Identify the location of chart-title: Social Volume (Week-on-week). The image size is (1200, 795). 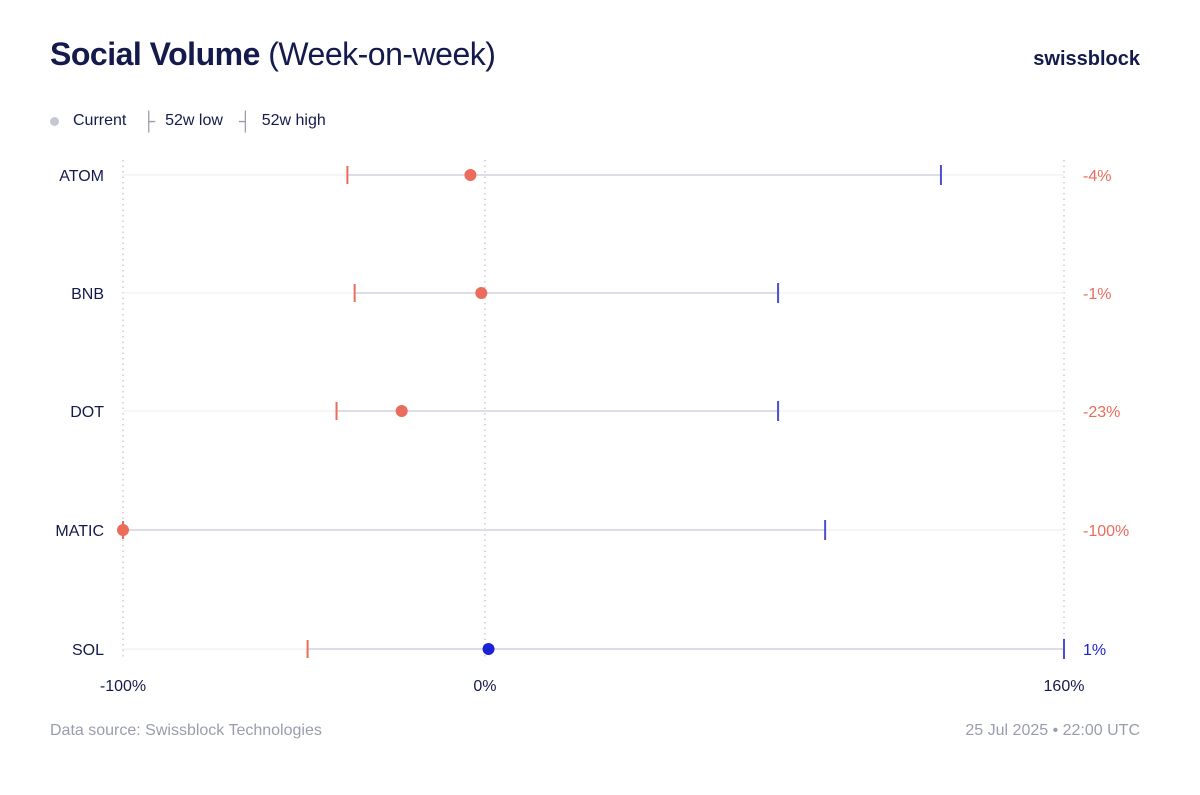
(273, 54).